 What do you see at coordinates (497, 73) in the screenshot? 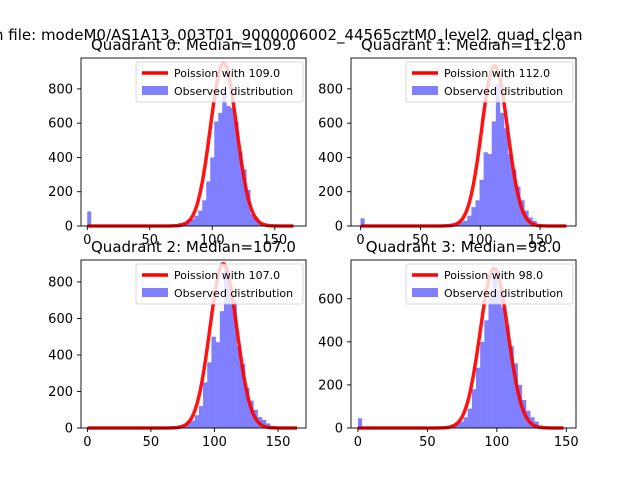
I see `legend-line-label: Poission with 112.0` at bounding box center [497, 73].